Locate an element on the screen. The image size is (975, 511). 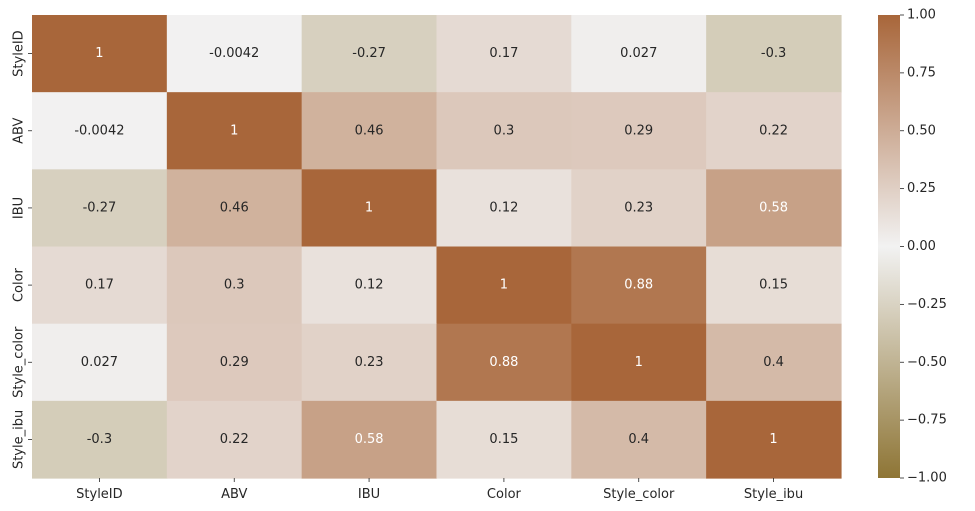
colorbar-gradient is located at coordinates (889, 246).